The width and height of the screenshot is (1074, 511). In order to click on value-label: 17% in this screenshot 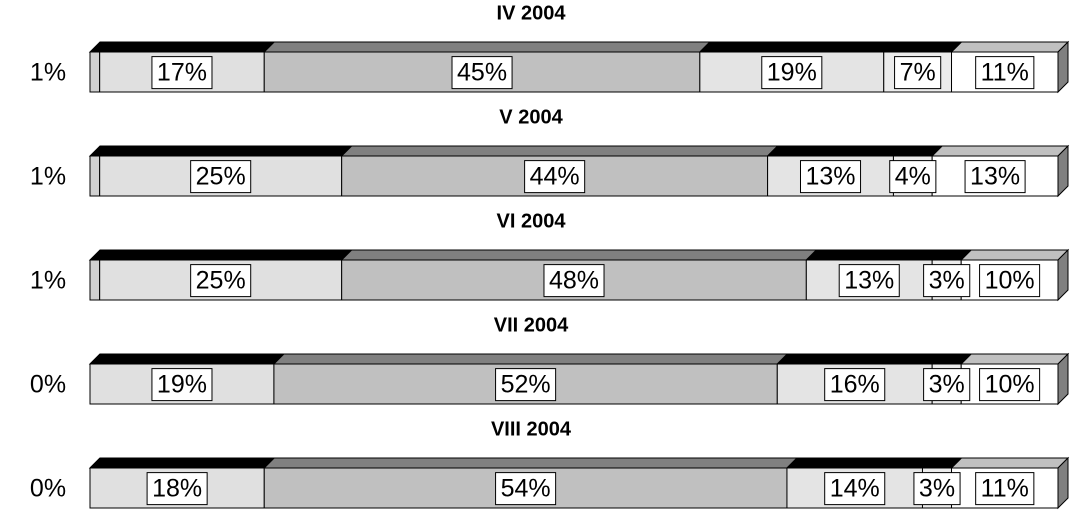, I will do `click(182, 73)`.